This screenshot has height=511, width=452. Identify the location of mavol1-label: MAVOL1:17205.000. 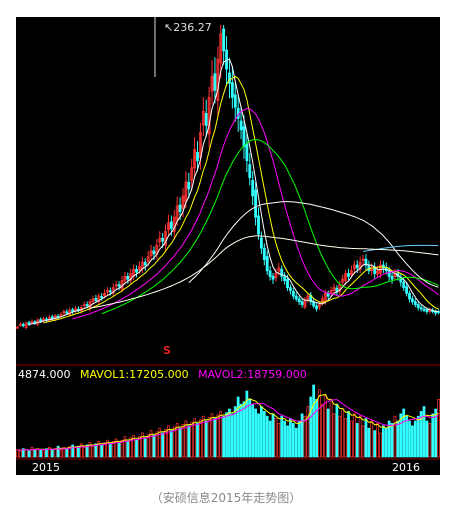
(134, 374).